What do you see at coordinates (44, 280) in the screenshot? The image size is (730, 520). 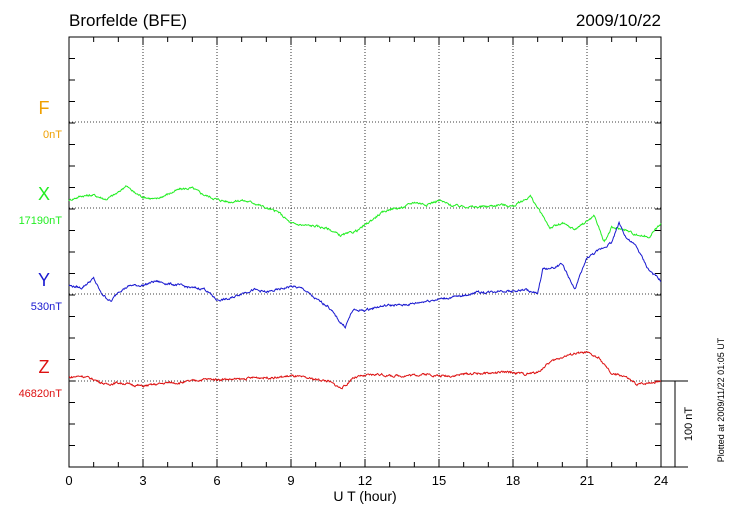 I see `series-name-y: Y` at bounding box center [44, 280].